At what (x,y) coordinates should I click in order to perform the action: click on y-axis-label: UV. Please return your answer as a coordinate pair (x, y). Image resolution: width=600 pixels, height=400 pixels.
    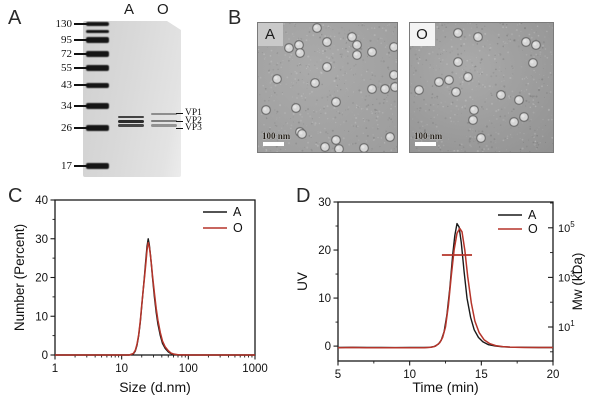
    Looking at the image, I should click on (302, 281).